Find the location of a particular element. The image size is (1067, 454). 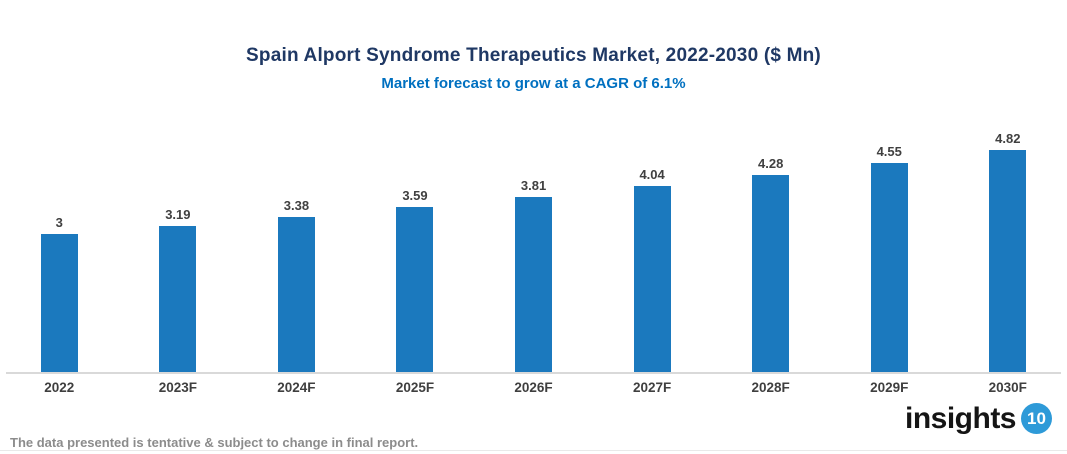

bar-column-2023F: 3.19 is located at coordinates (178, 250).